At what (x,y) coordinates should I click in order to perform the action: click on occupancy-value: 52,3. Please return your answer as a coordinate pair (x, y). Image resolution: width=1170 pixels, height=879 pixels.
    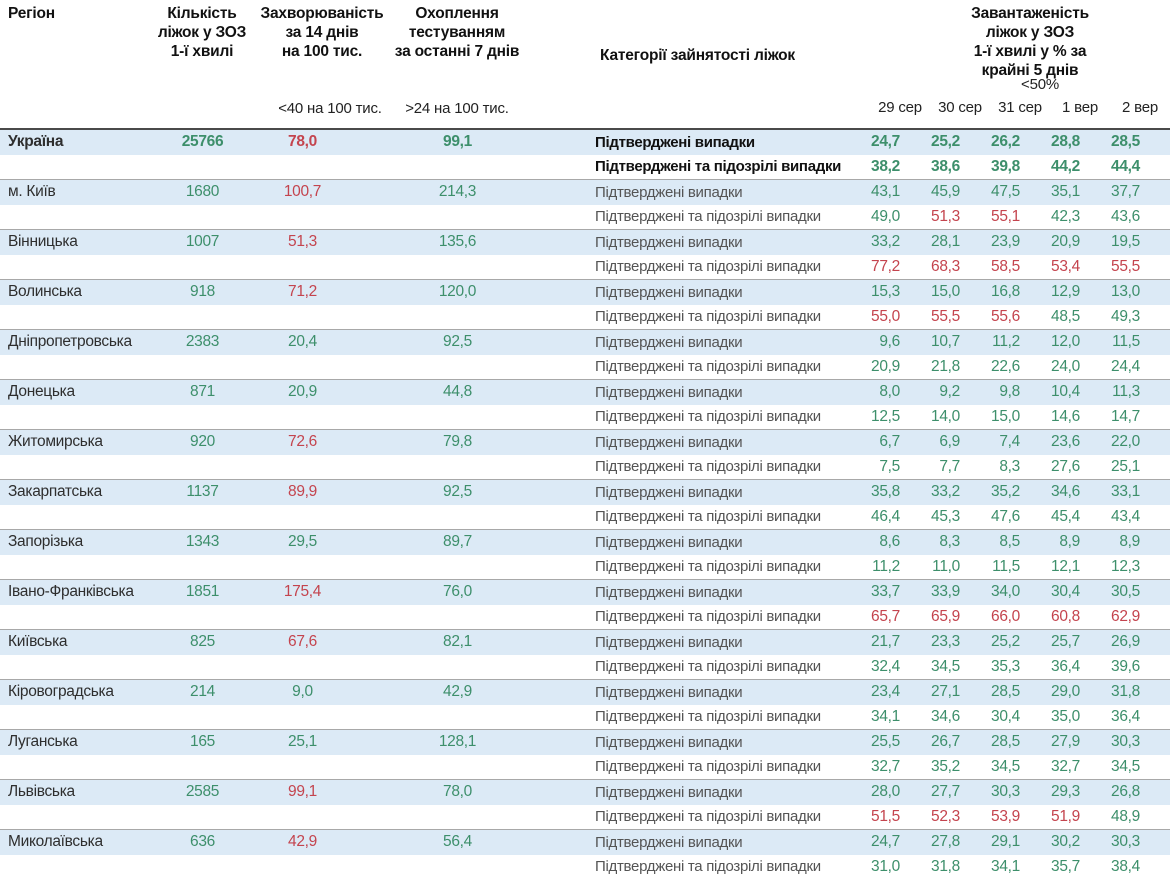
    Looking at the image, I should click on (960, 817).